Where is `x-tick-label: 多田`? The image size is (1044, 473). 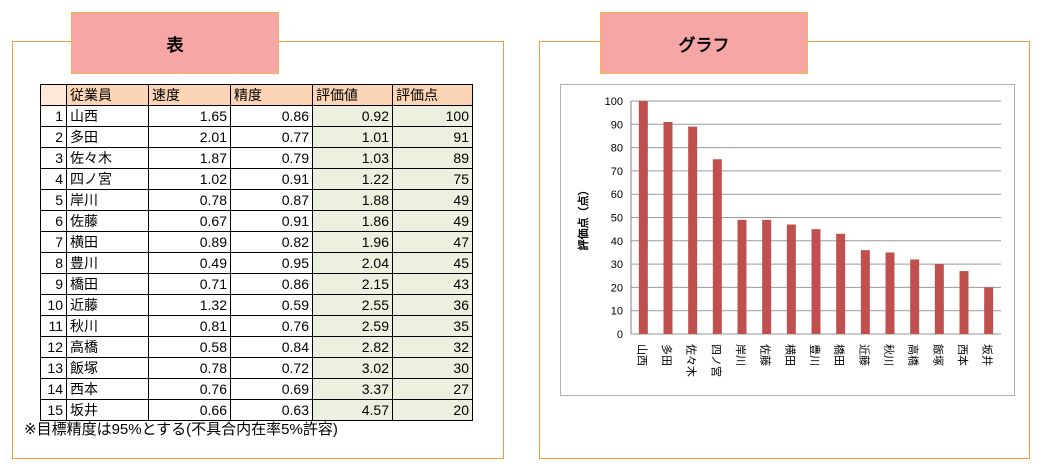
x-tick-label: 多田 is located at coordinates (667, 355).